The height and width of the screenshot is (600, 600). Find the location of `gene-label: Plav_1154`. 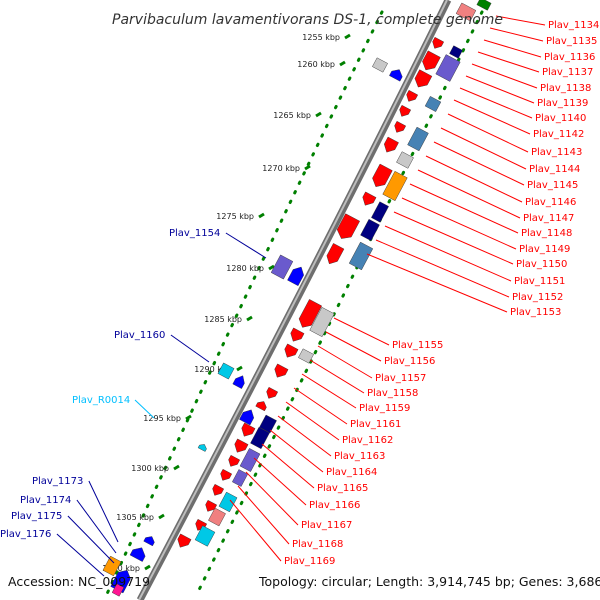

gene-label: Plav_1154 is located at coordinates (194, 233).